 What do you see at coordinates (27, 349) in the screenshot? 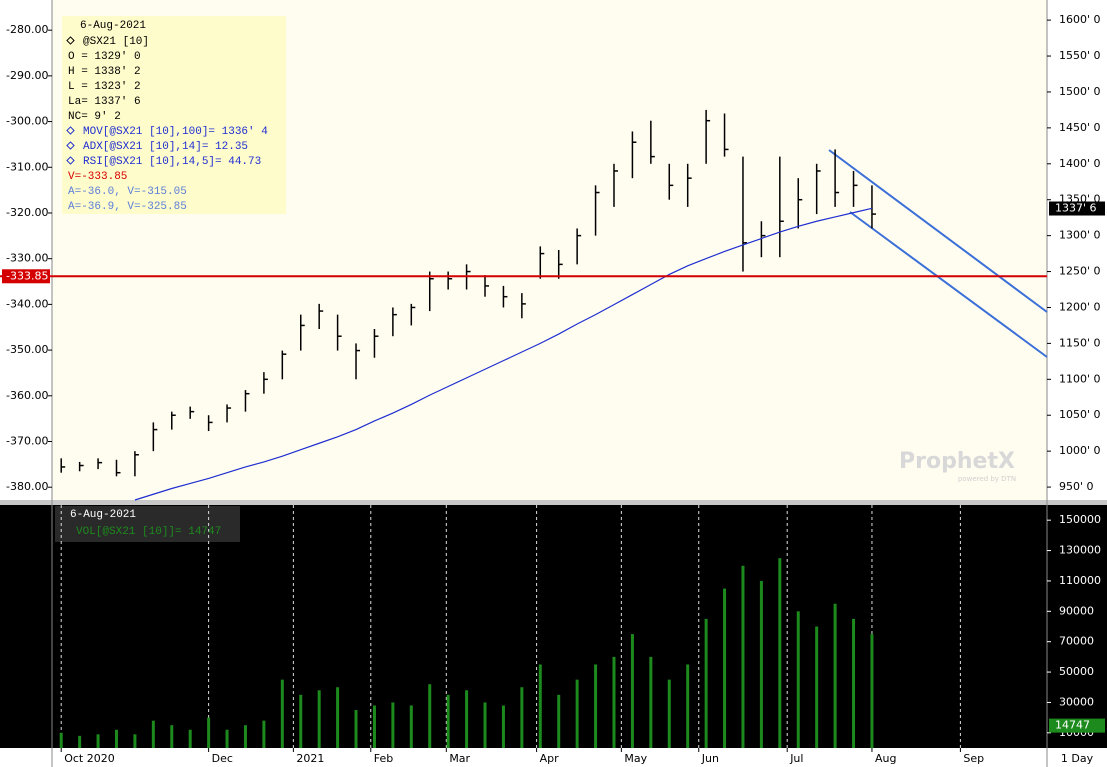
I see `y2-tick-label: -350.00` at bounding box center [27, 349].